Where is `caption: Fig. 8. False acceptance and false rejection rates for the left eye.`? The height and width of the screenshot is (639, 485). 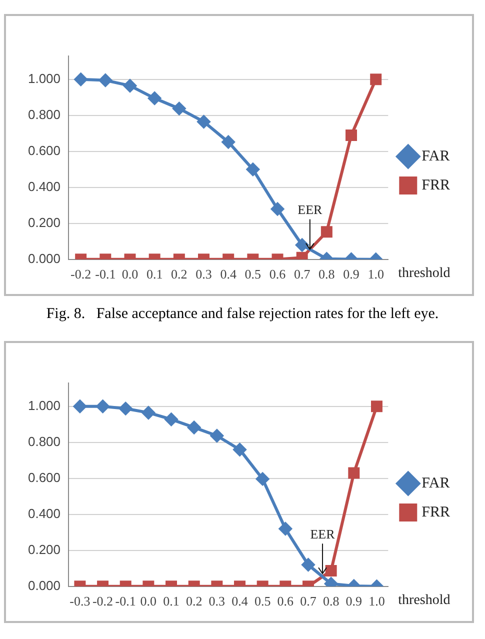 caption: Fig. 8. False acceptance and false rejection rates for the left eye. is located at coordinates (242, 314).